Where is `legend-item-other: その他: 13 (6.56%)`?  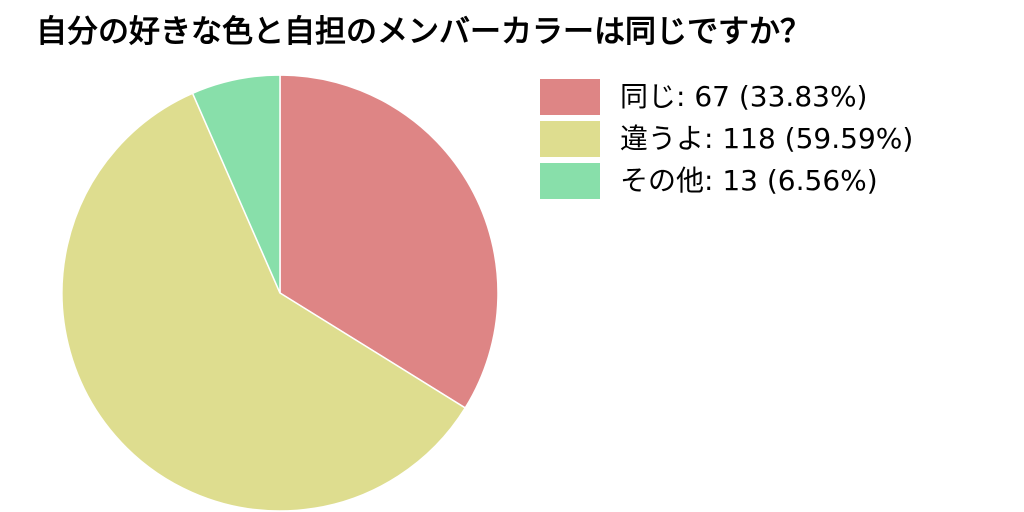
legend-item-other: その他: 13 (6.56%) is located at coordinates (726, 181).